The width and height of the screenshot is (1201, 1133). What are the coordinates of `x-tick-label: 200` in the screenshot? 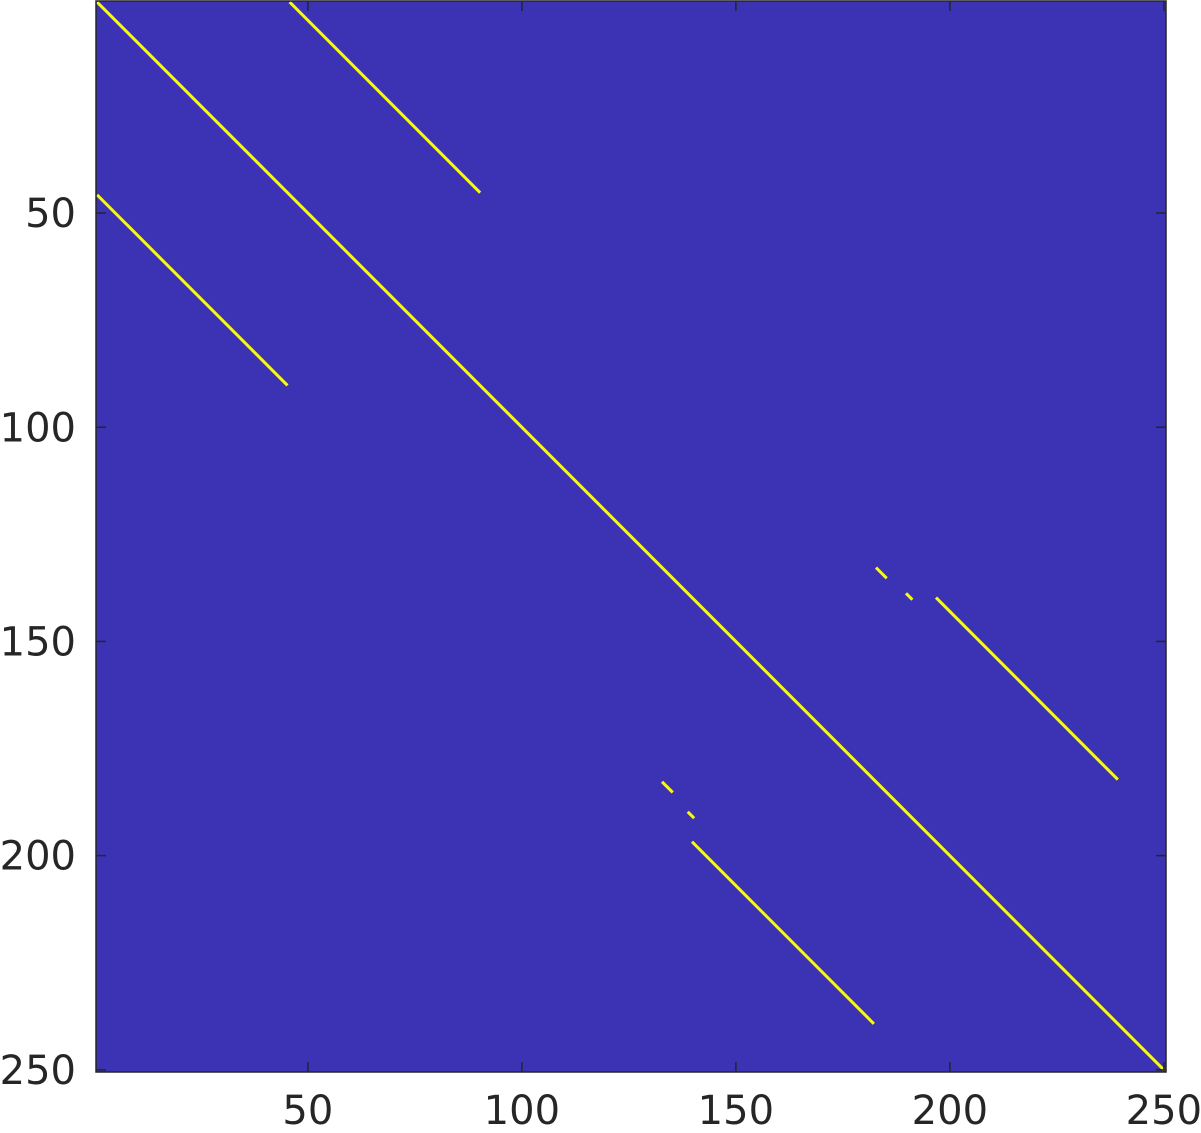 It's located at (950, 1108).